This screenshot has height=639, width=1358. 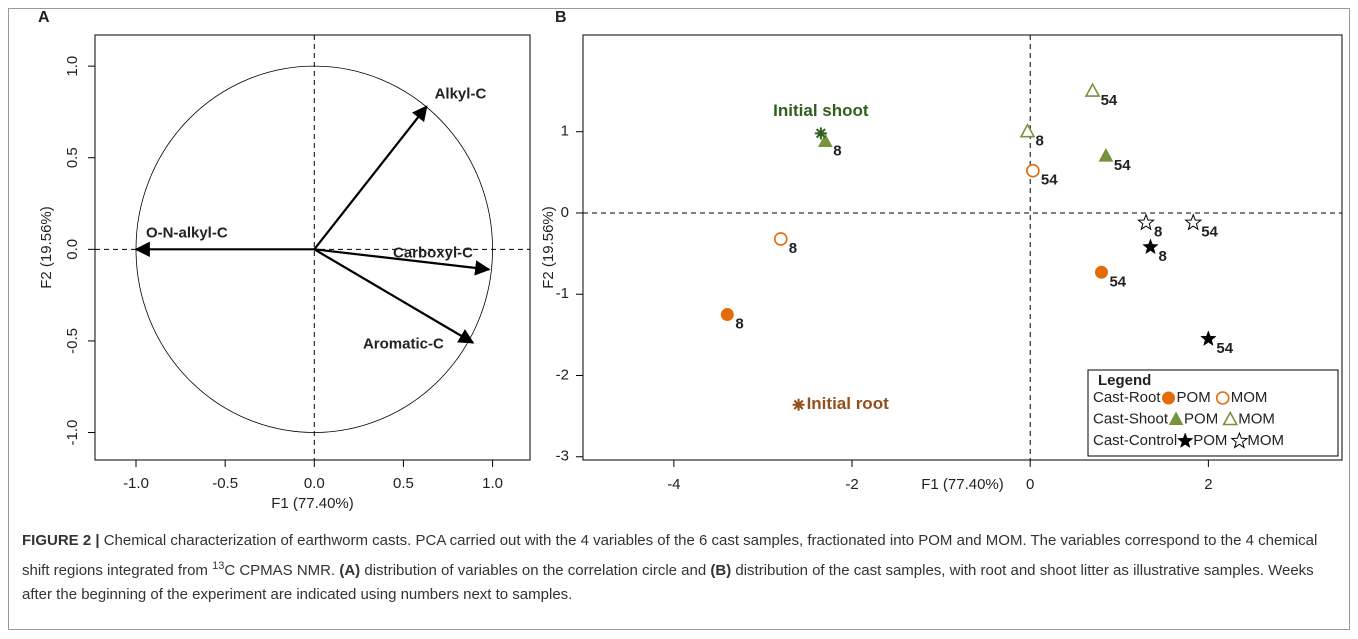 What do you see at coordinates (218, 565) in the screenshot?
I see `superscript: 13` at bounding box center [218, 565].